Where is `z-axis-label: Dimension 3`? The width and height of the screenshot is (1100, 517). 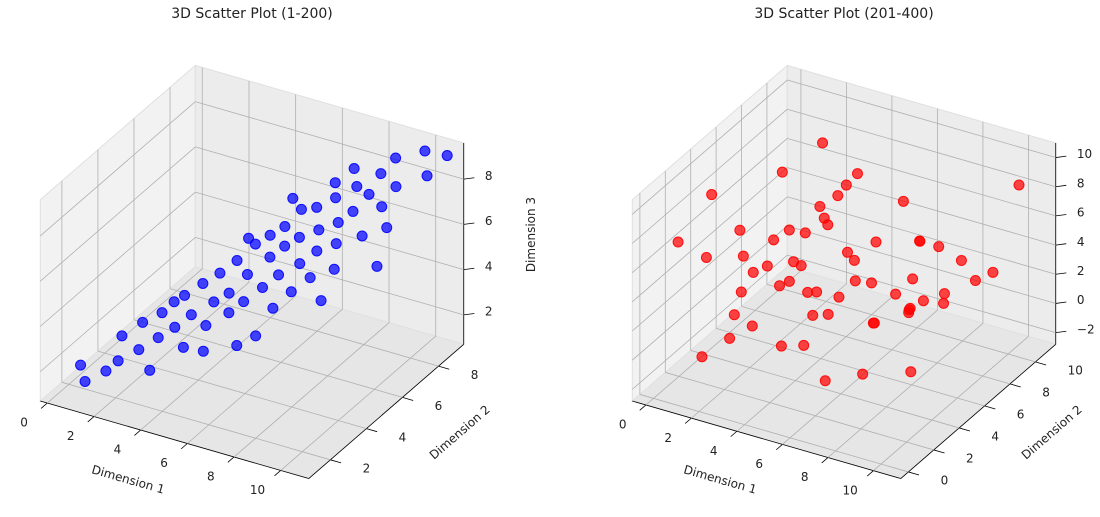
z-axis-label: Dimension 3 is located at coordinates (531, 234).